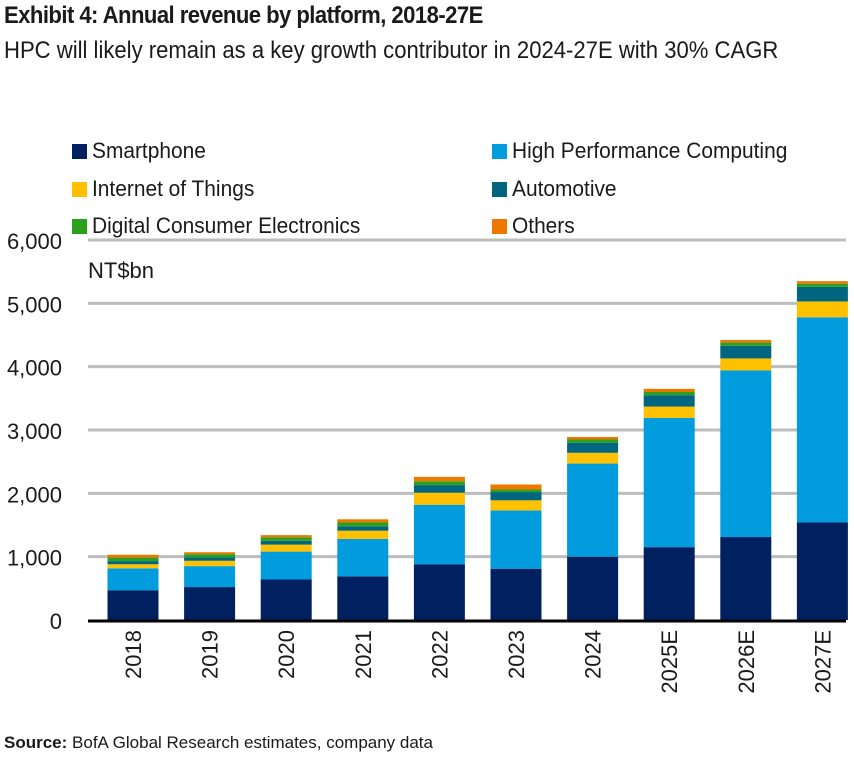  I want to click on legend-label: Internet of Things, so click(173, 188).